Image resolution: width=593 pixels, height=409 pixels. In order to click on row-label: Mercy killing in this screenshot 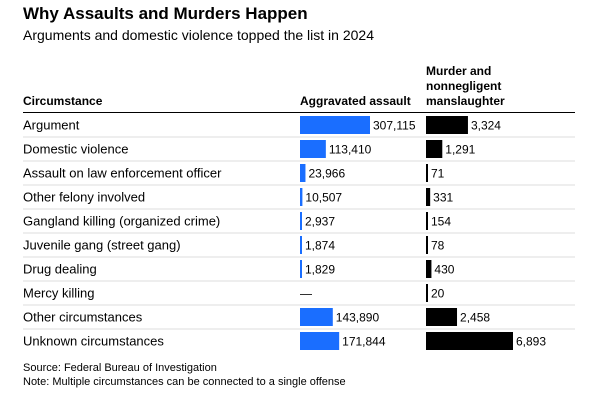, I will do `click(59, 293)`.